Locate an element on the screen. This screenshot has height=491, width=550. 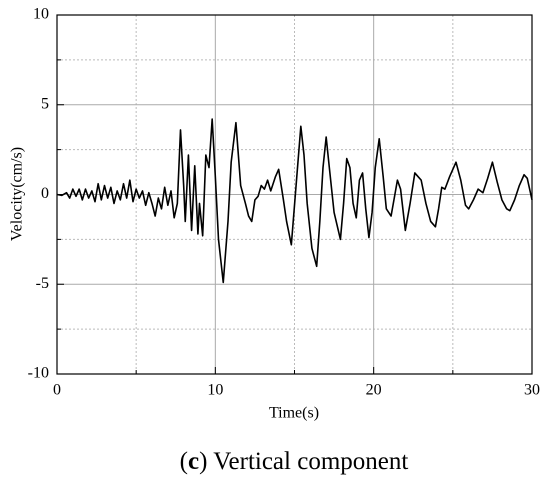
caption-part: ) Vertical component is located at coordinates (303, 461).